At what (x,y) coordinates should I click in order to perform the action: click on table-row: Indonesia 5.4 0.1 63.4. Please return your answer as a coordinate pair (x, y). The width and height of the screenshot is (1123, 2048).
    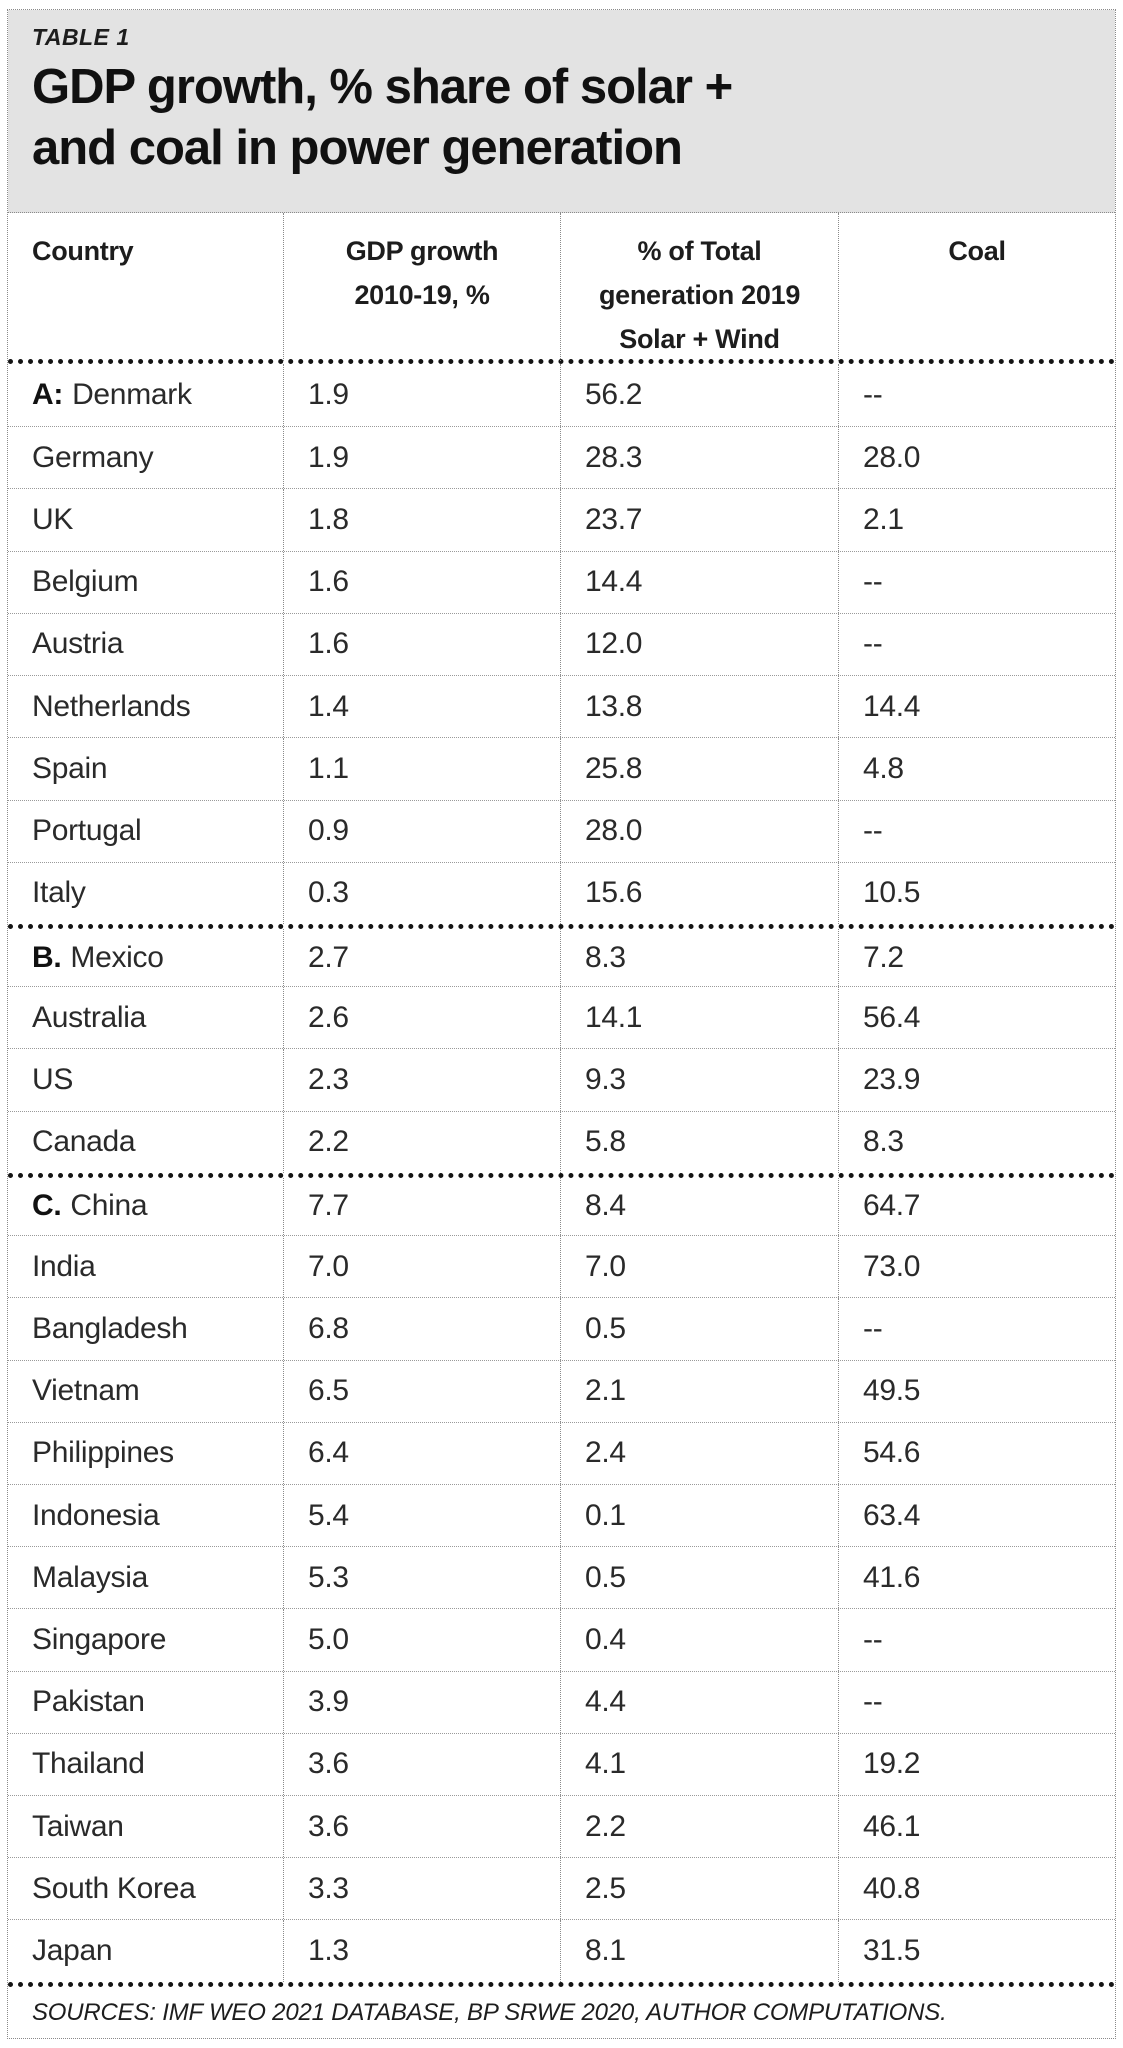
    Looking at the image, I should click on (561, 1515).